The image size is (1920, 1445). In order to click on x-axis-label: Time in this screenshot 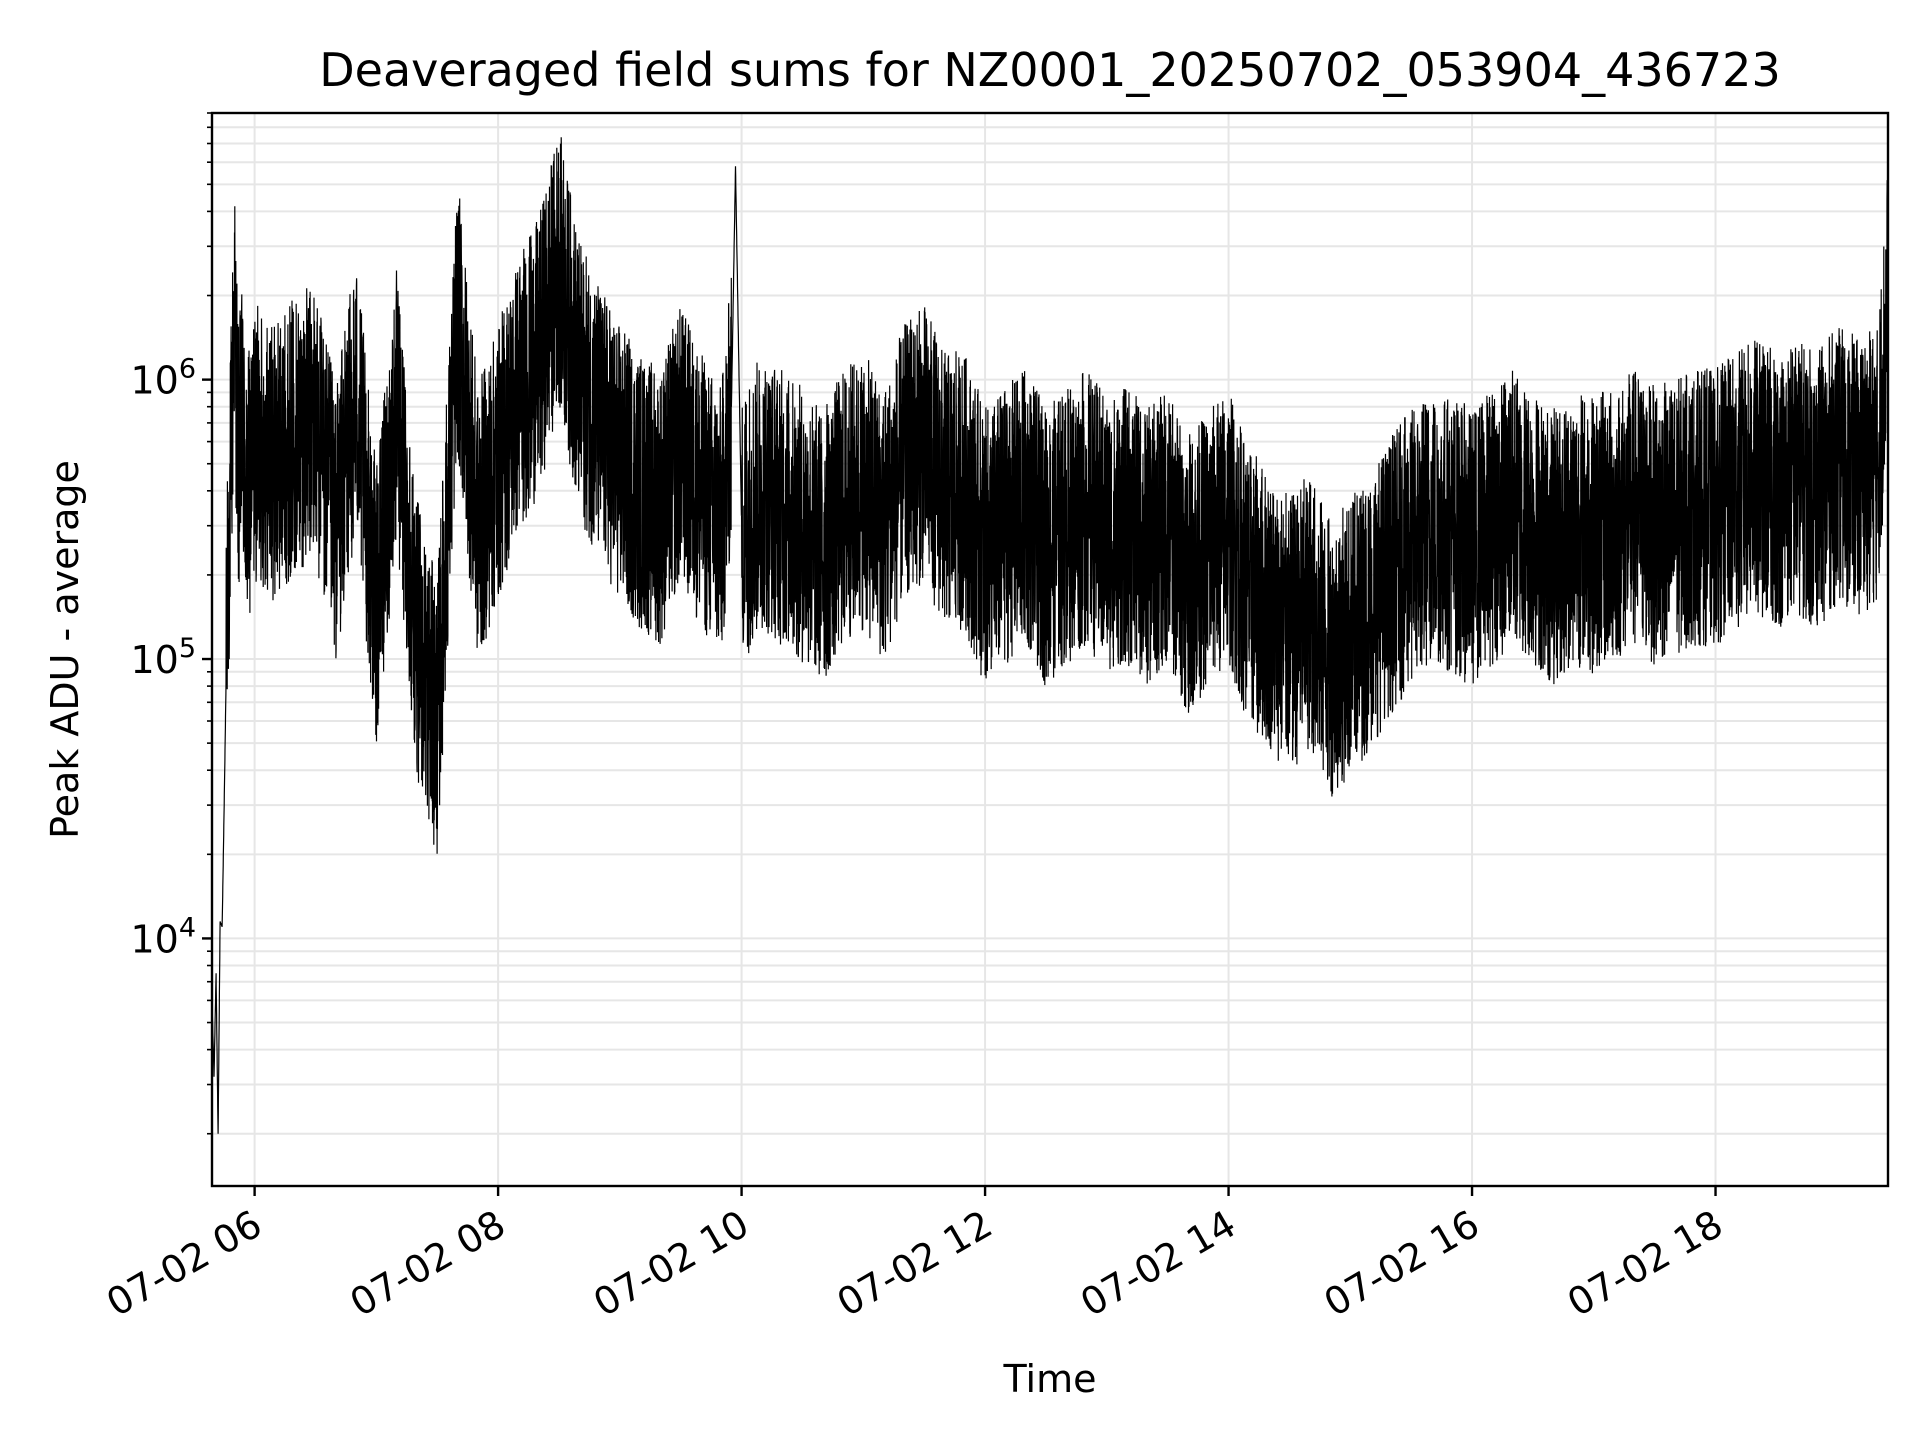, I will do `click(1050, 1379)`.